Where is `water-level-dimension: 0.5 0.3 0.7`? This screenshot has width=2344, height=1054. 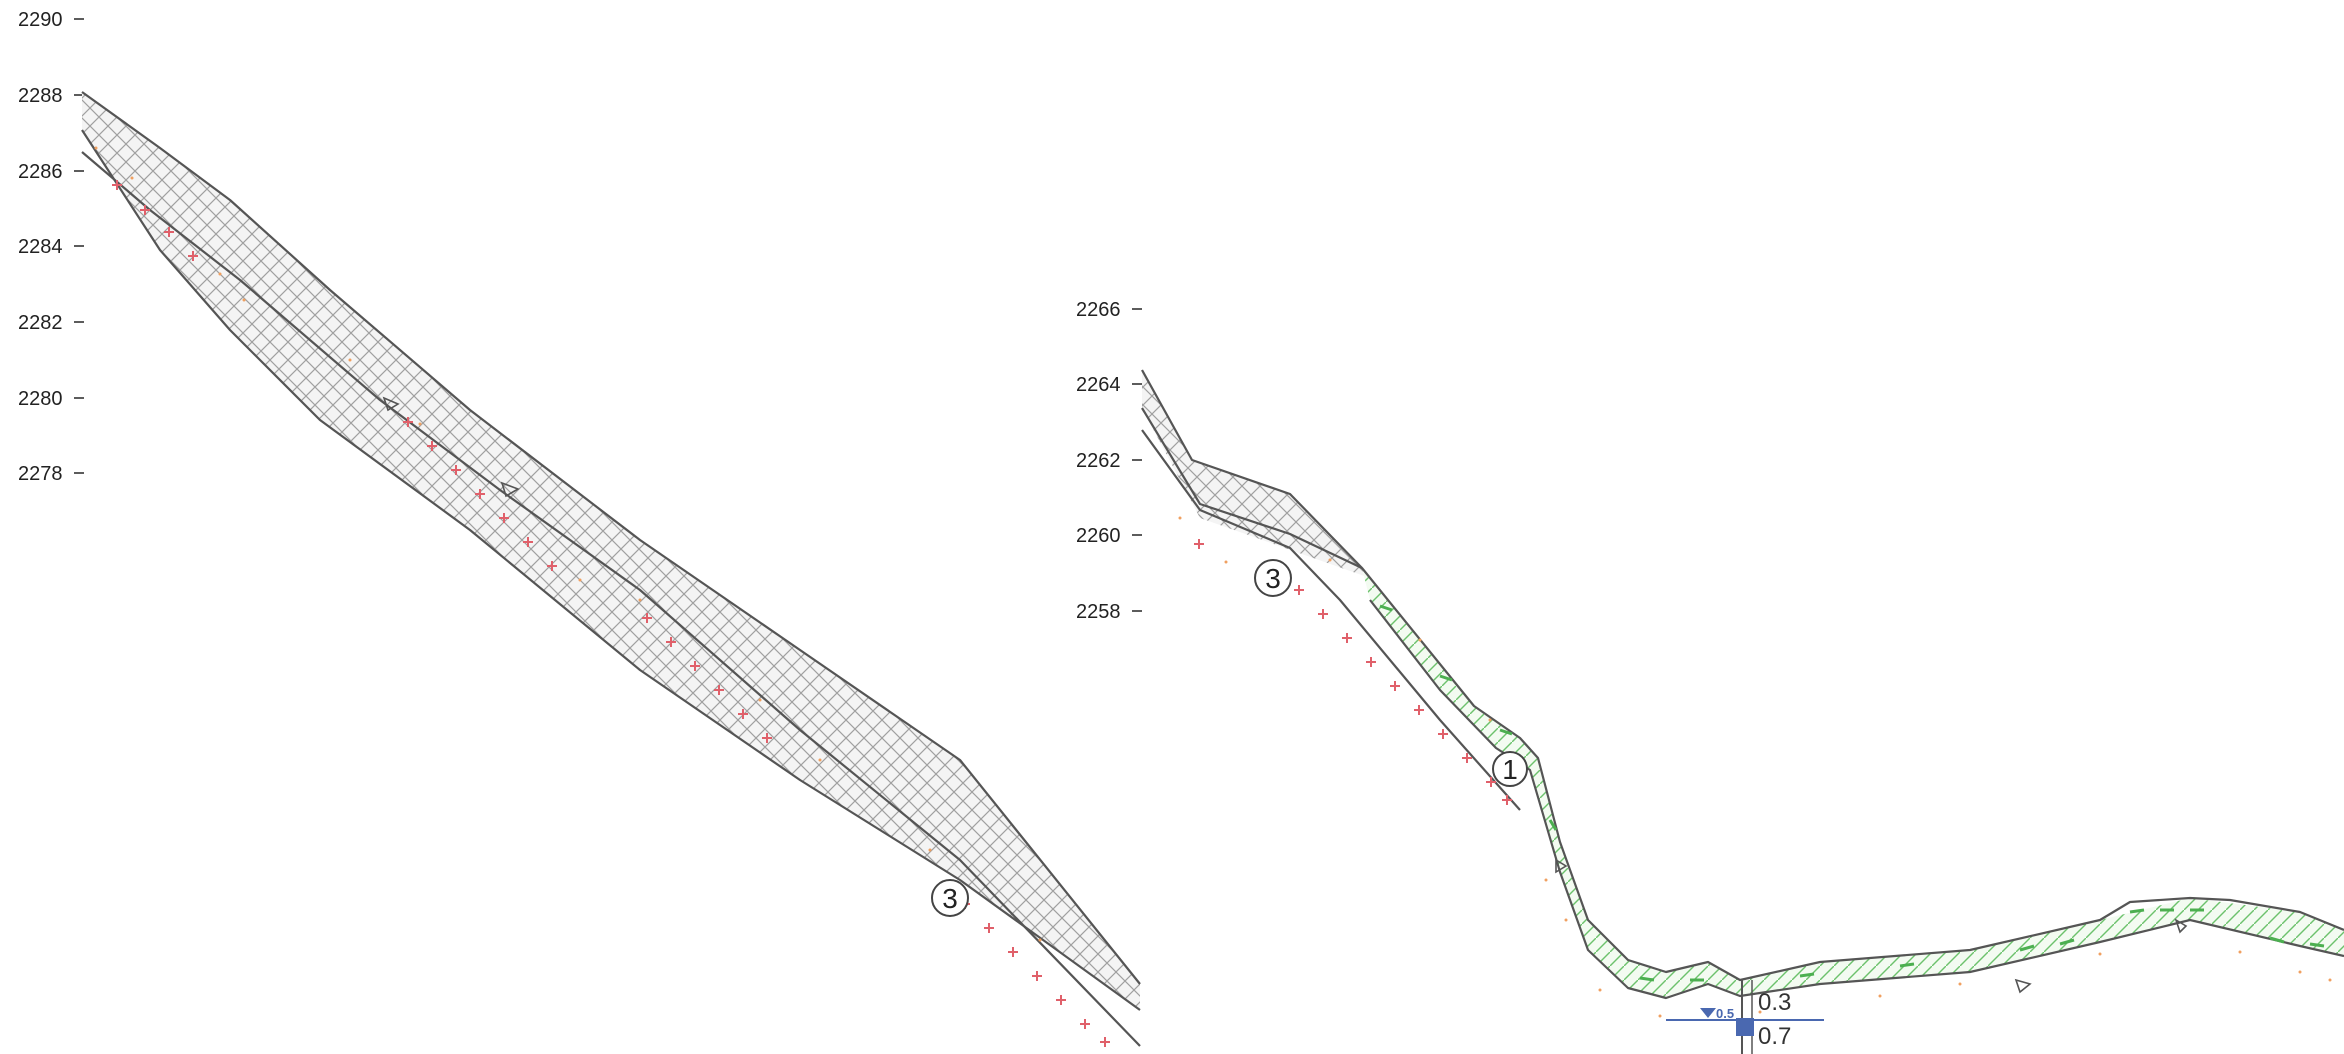 water-level-dimension: 0.5 0.3 0.7 is located at coordinates (1745, 1017).